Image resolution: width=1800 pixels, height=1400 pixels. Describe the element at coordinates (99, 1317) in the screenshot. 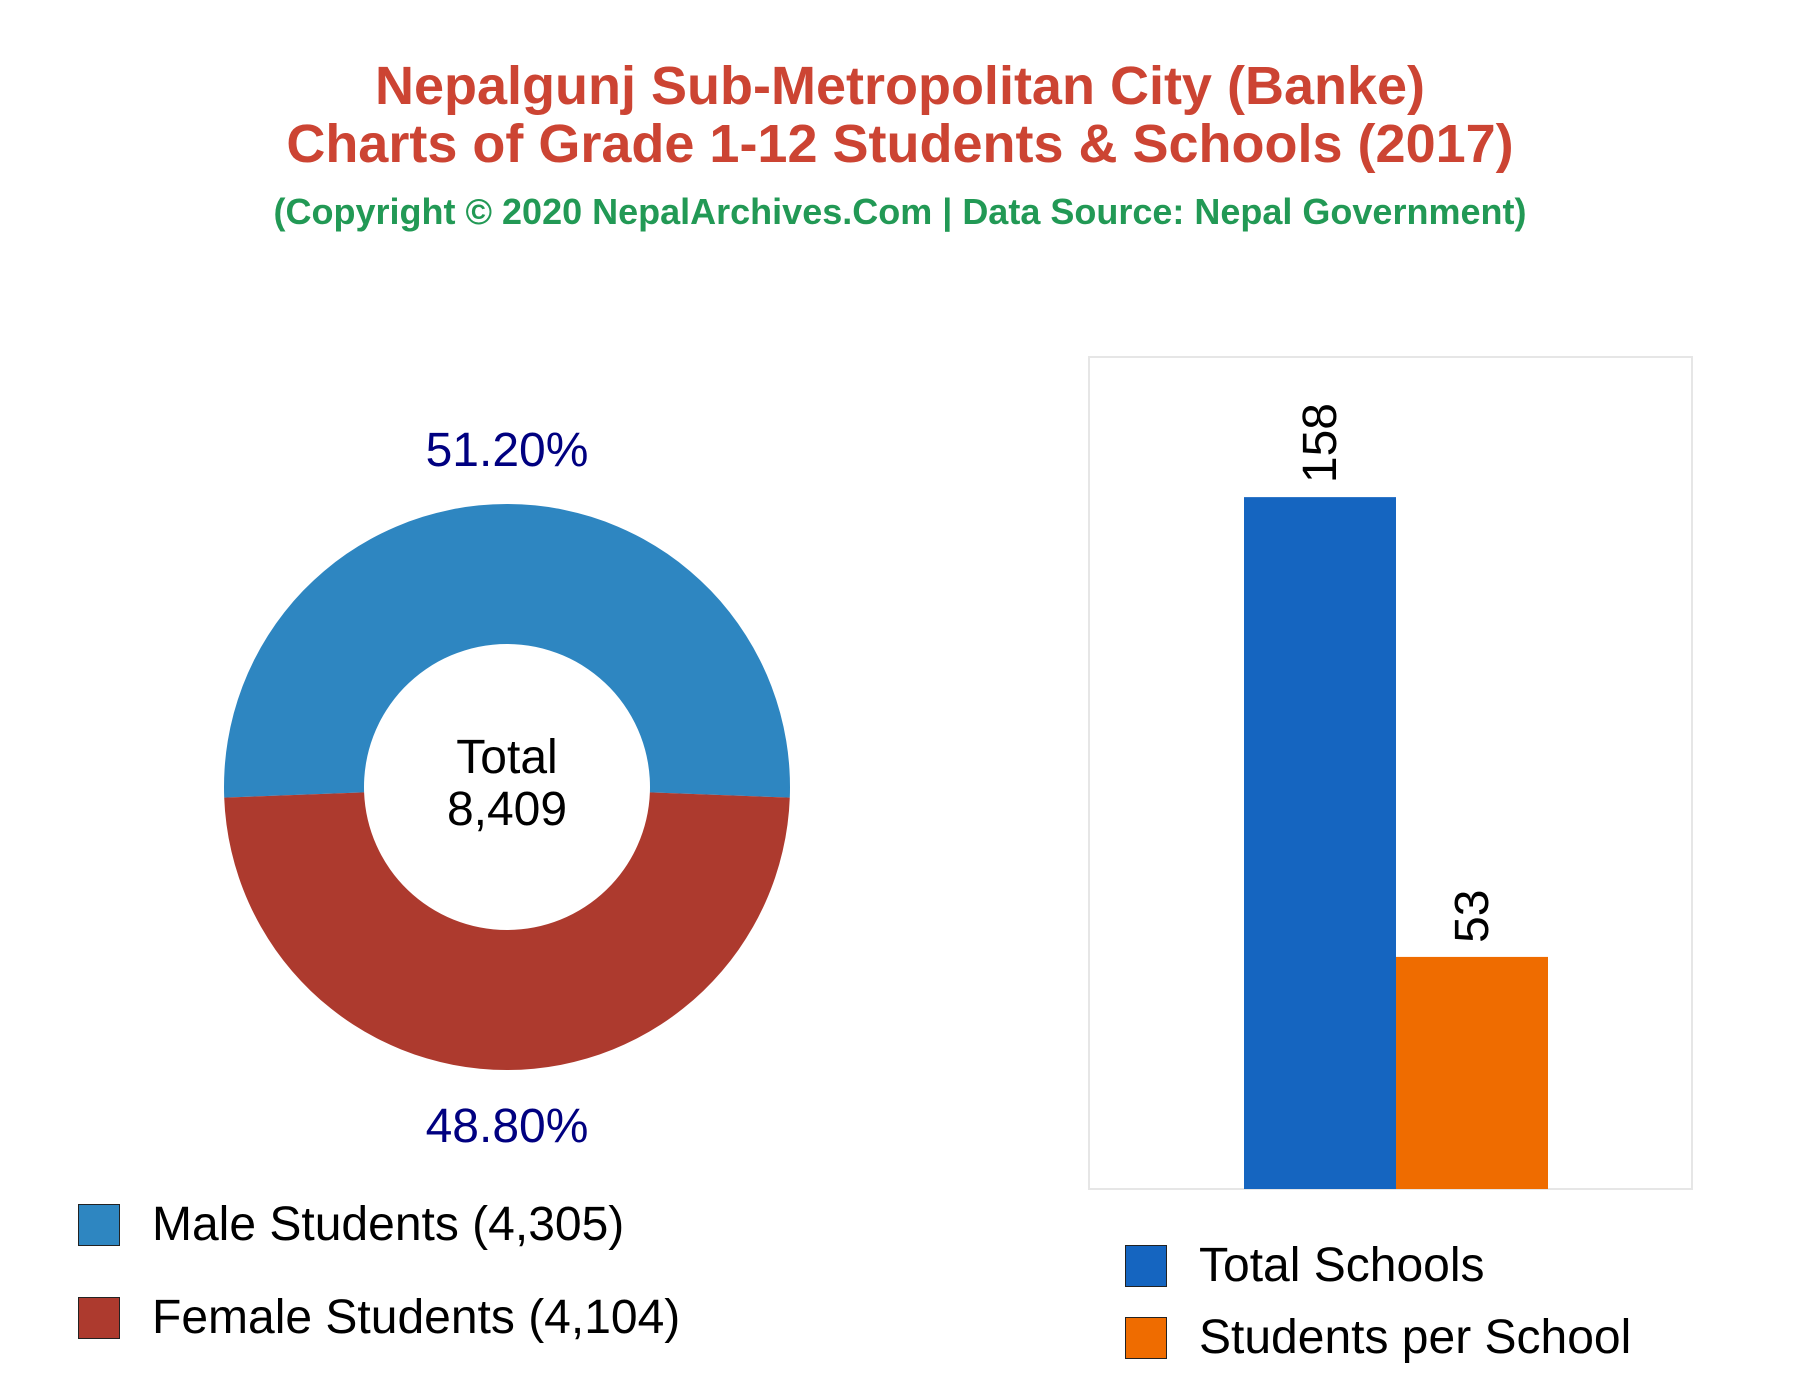

I see `legend-swatch-female` at that location.